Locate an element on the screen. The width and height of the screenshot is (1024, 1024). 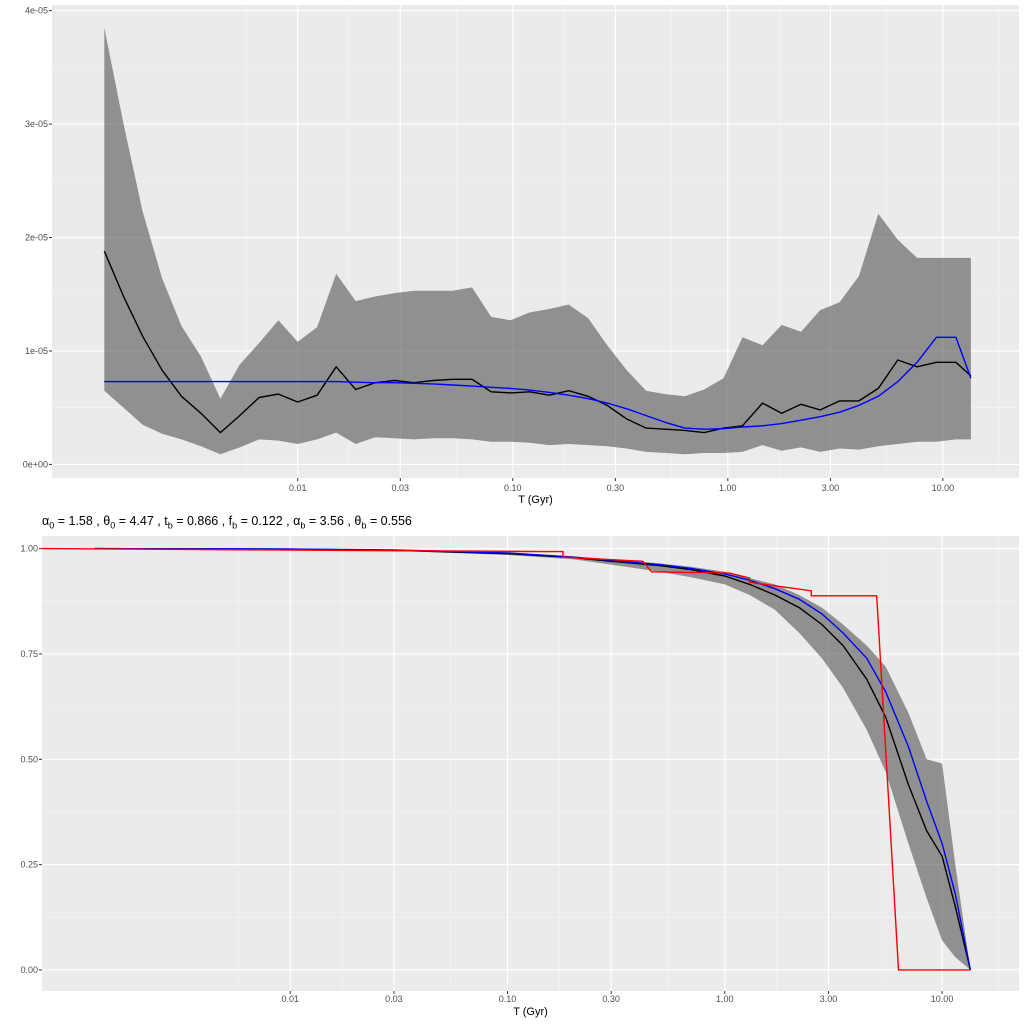
y-tick-label: 0.75 is located at coordinates (29, 654).